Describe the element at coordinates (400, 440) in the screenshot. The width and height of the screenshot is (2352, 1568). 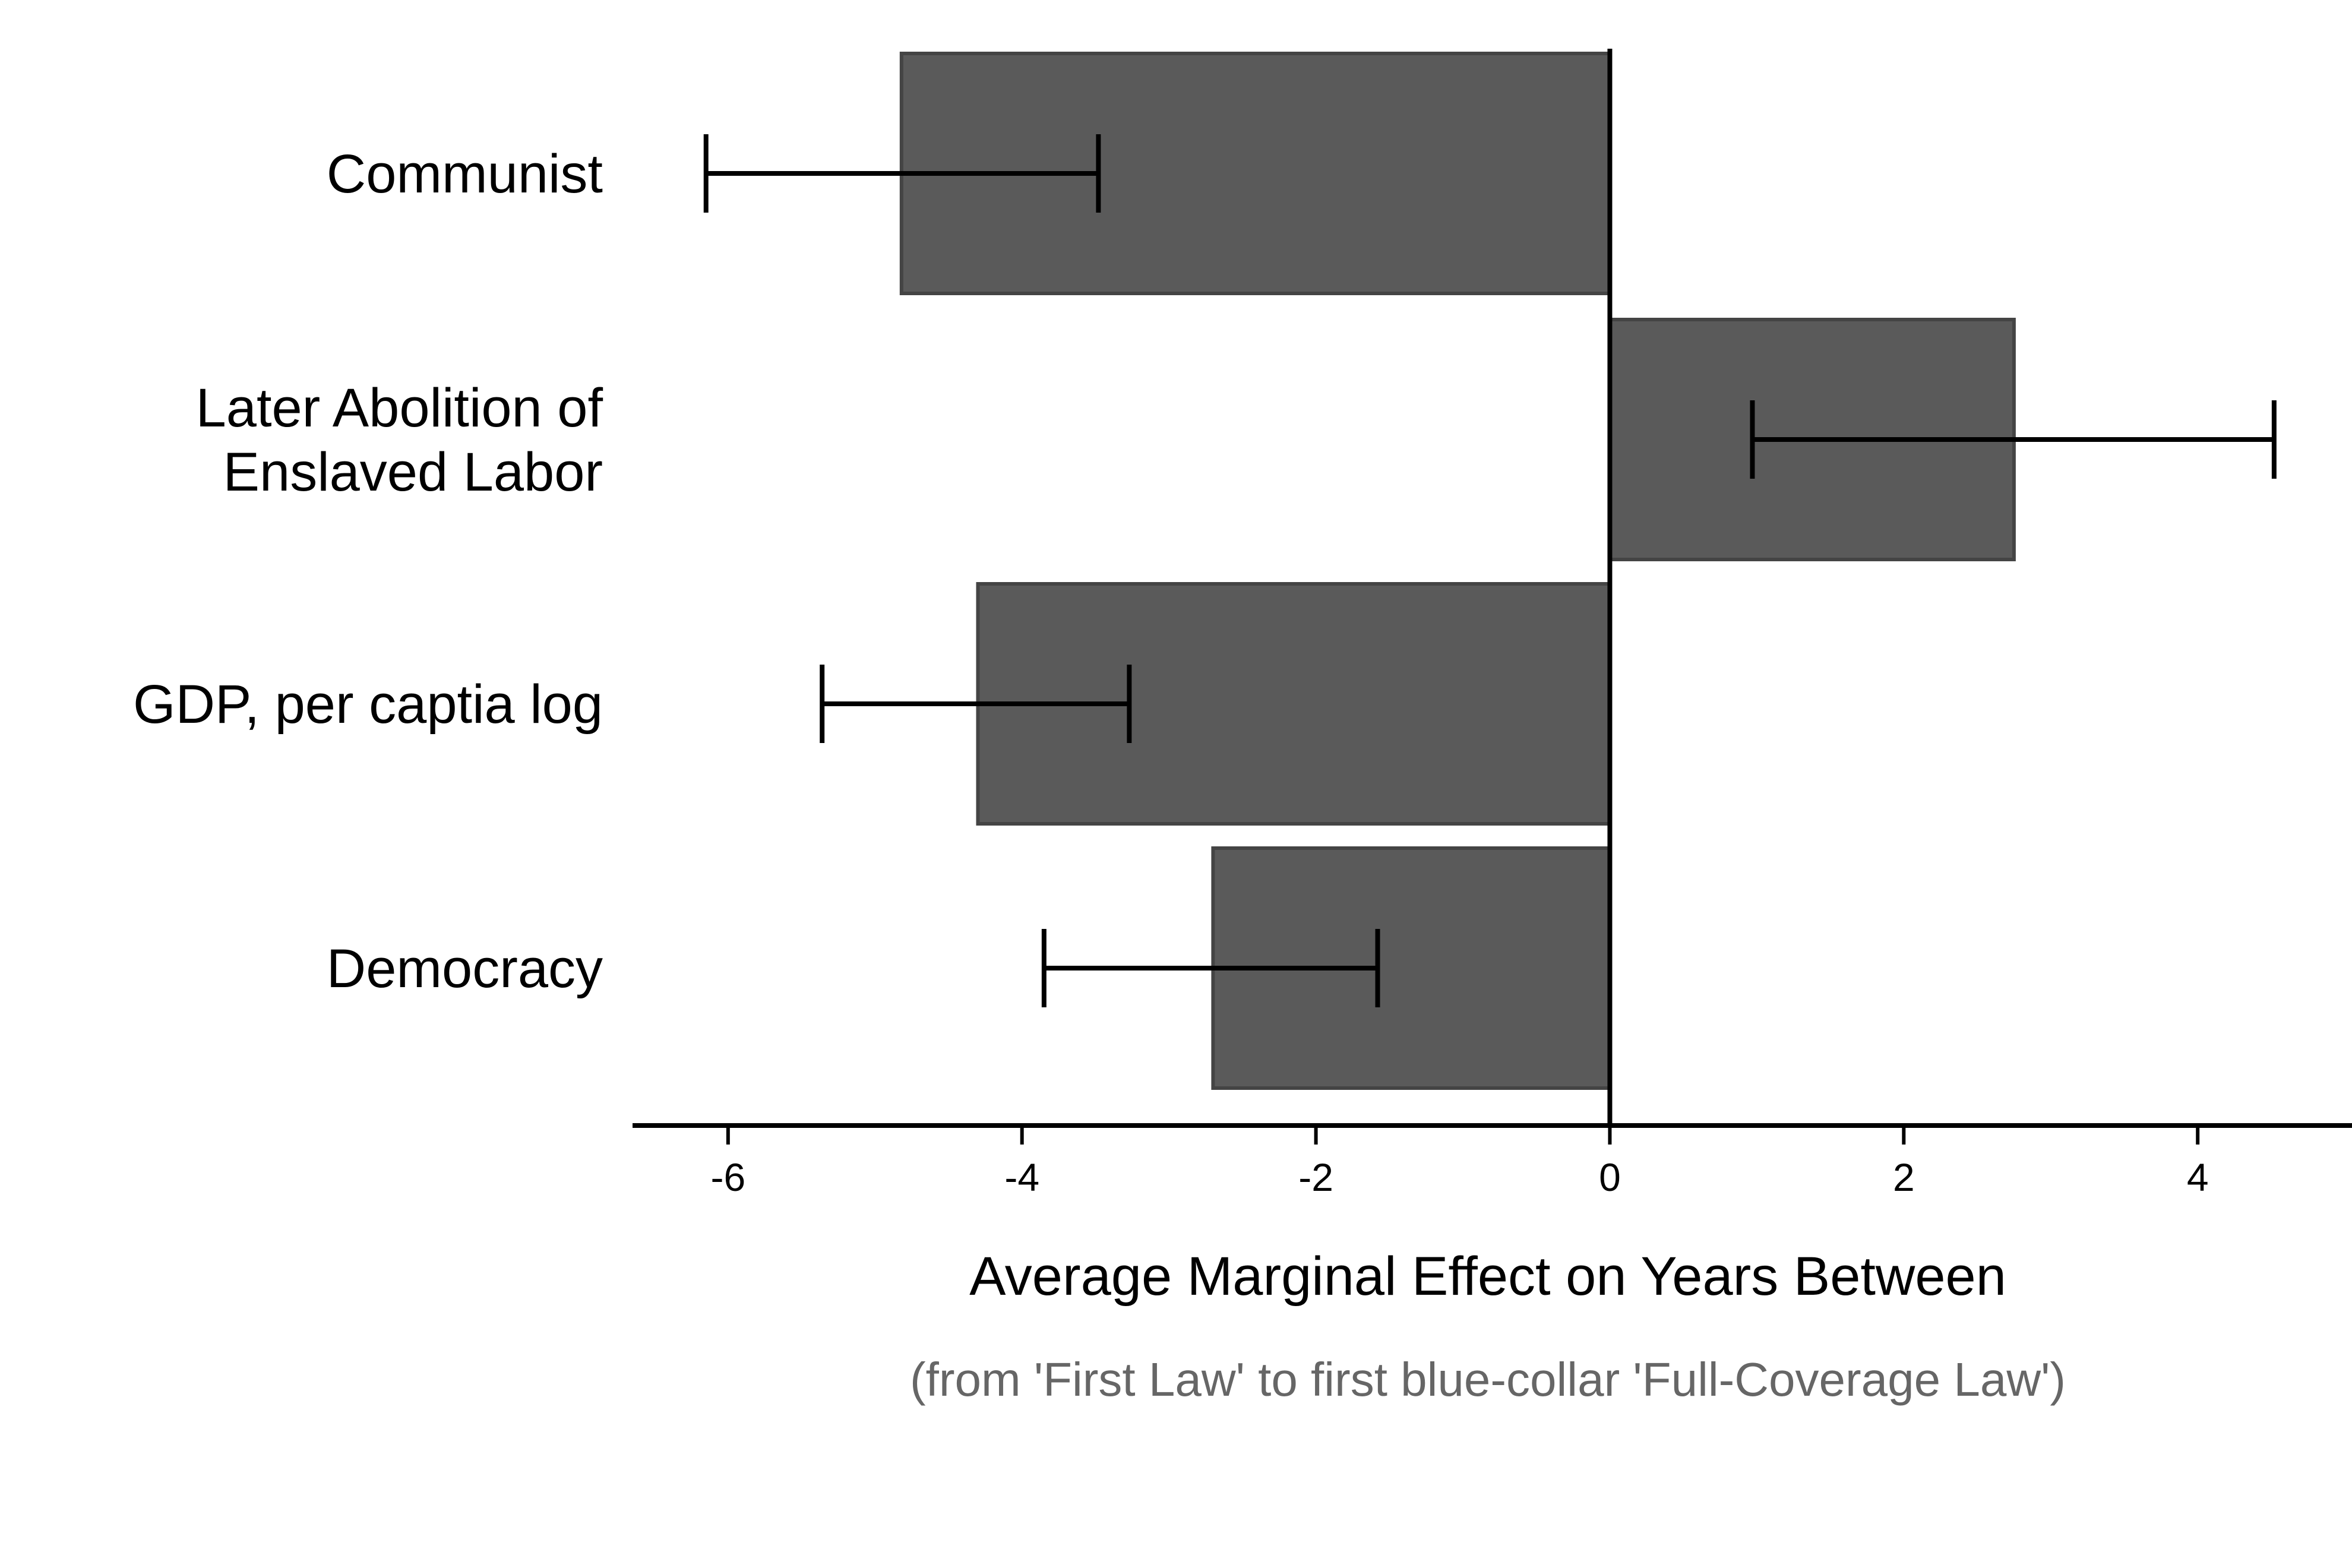
I see `category-label-1: Later Abolition of Enslaved Labor` at that location.